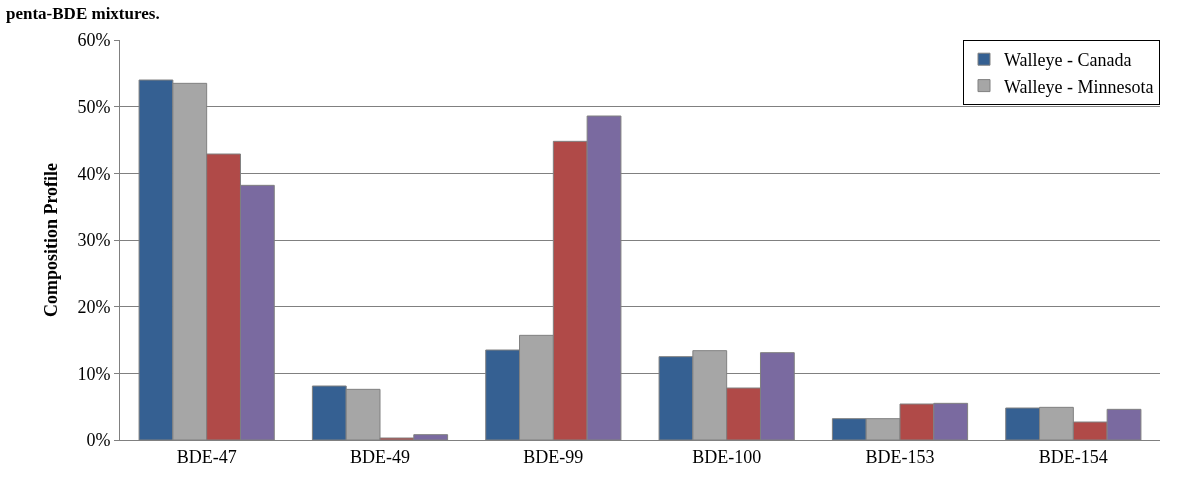 The width and height of the screenshot is (1200, 490). What do you see at coordinates (94, 40) in the screenshot?
I see `y-tick-label: 60%` at bounding box center [94, 40].